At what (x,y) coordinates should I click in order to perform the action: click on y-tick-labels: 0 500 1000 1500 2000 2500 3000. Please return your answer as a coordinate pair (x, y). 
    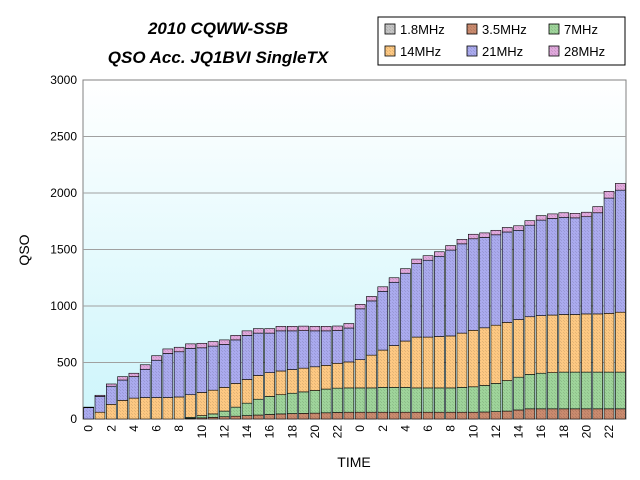
    Looking at the image, I should click on (63, 249).